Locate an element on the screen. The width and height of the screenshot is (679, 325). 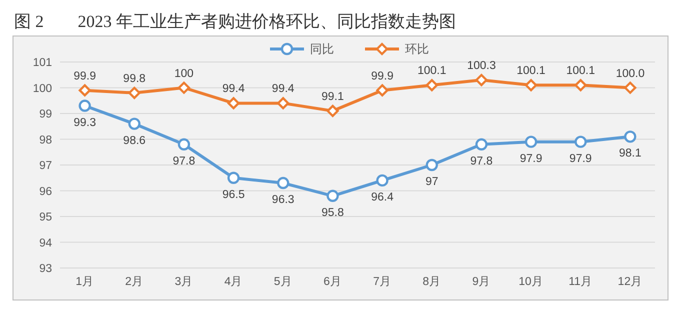
data-label: 100.3 is located at coordinates (481, 66).